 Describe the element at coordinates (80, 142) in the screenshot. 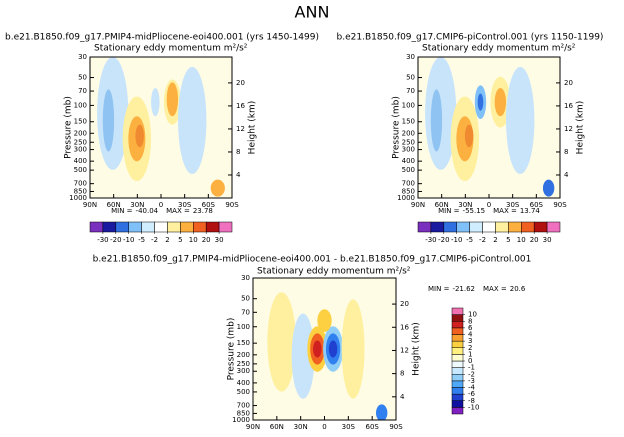

I see `y-tick-label: 250` at that location.